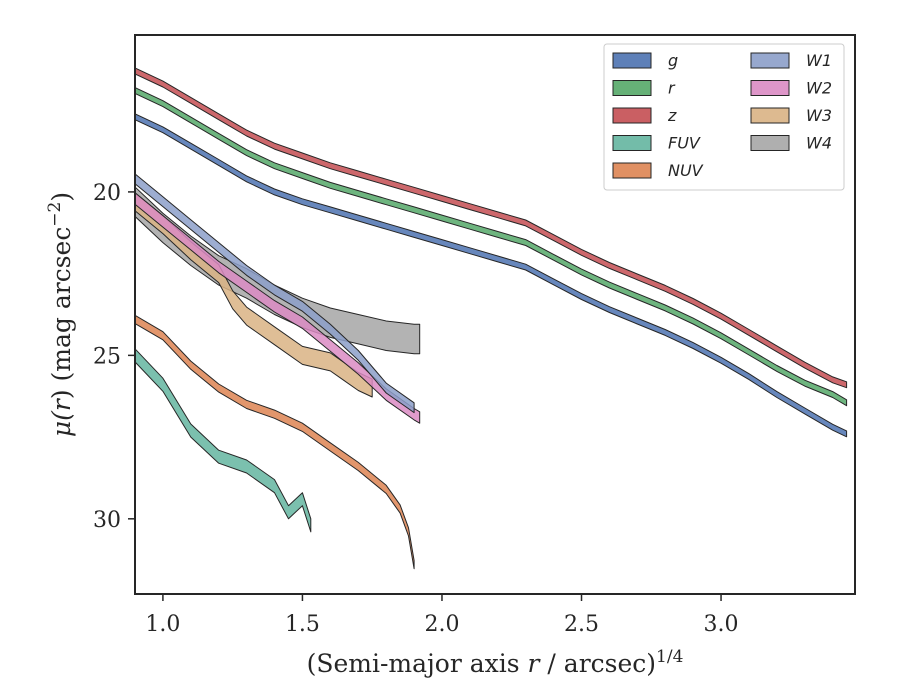 The width and height of the screenshot is (900, 700). What do you see at coordinates (770, 60) in the screenshot?
I see `legend-swatch-W1` at bounding box center [770, 60].